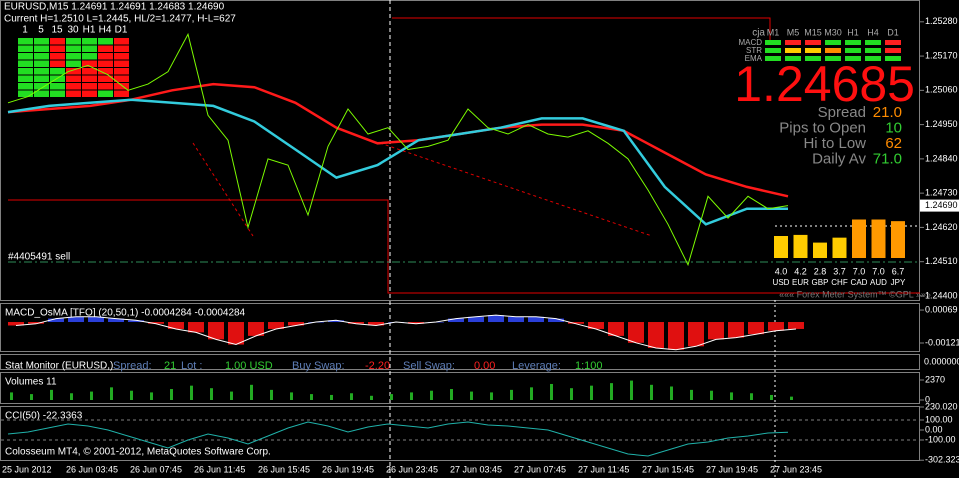  Describe the element at coordinates (855, 294) in the screenshot. I see `meter-footer: ««« Forex Meter System™ ©GPL »»»` at that location.